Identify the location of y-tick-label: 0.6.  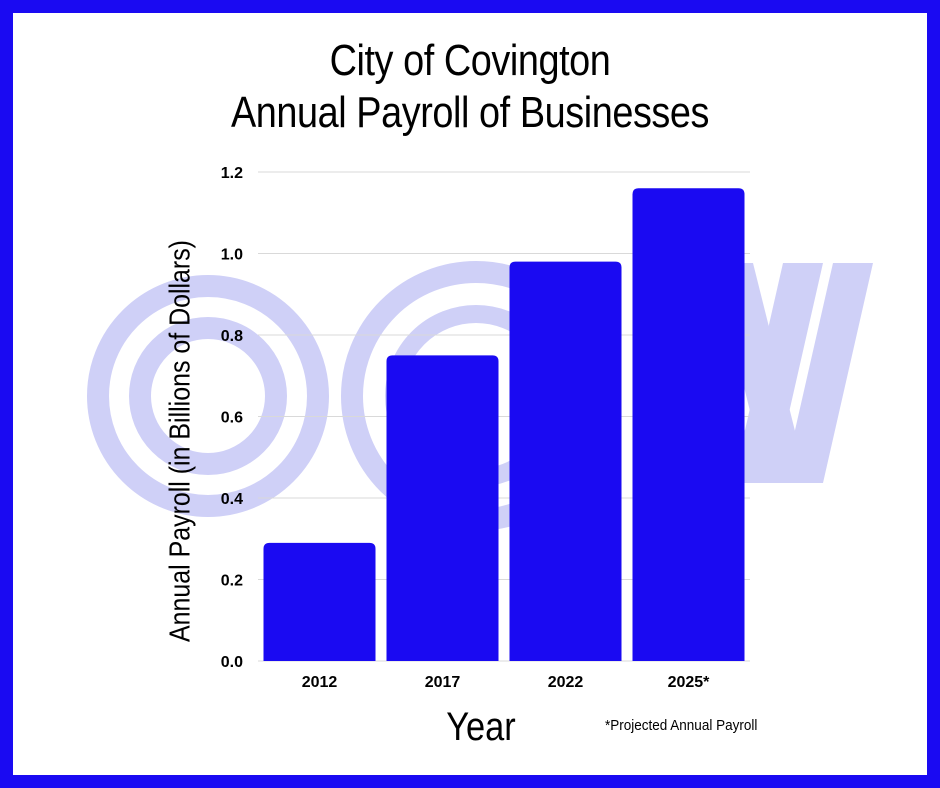
(232, 418).